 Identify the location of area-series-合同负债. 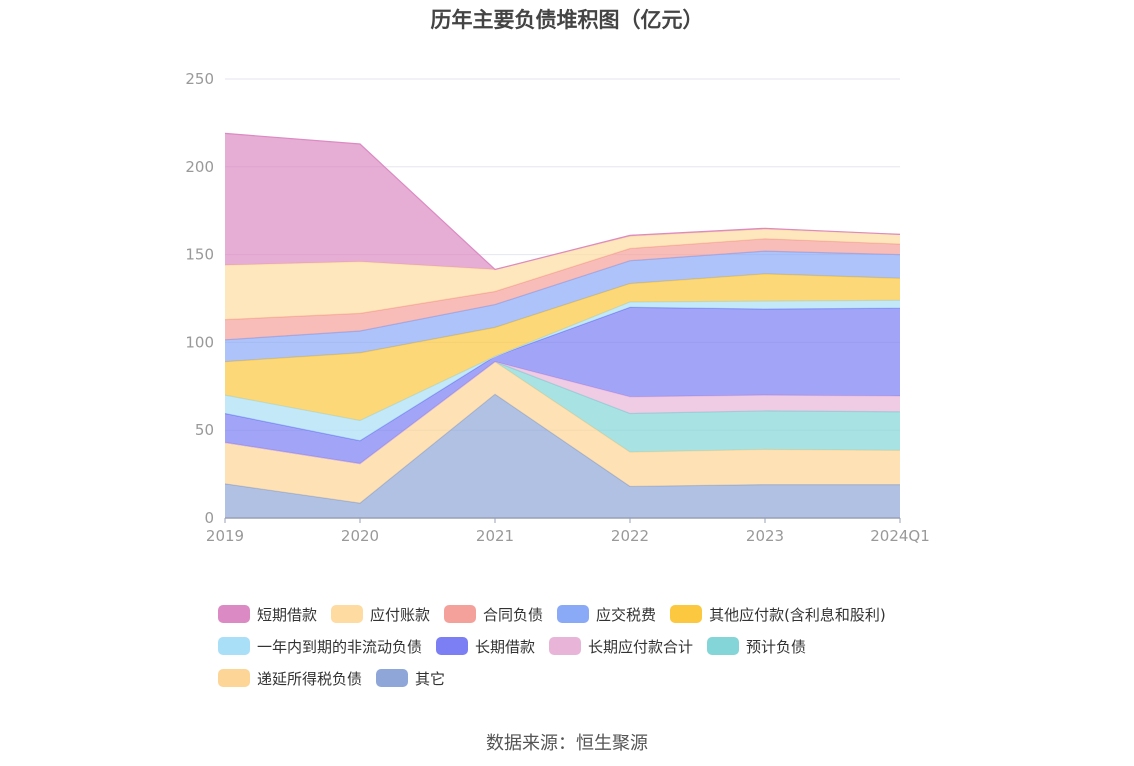
(562, 289).